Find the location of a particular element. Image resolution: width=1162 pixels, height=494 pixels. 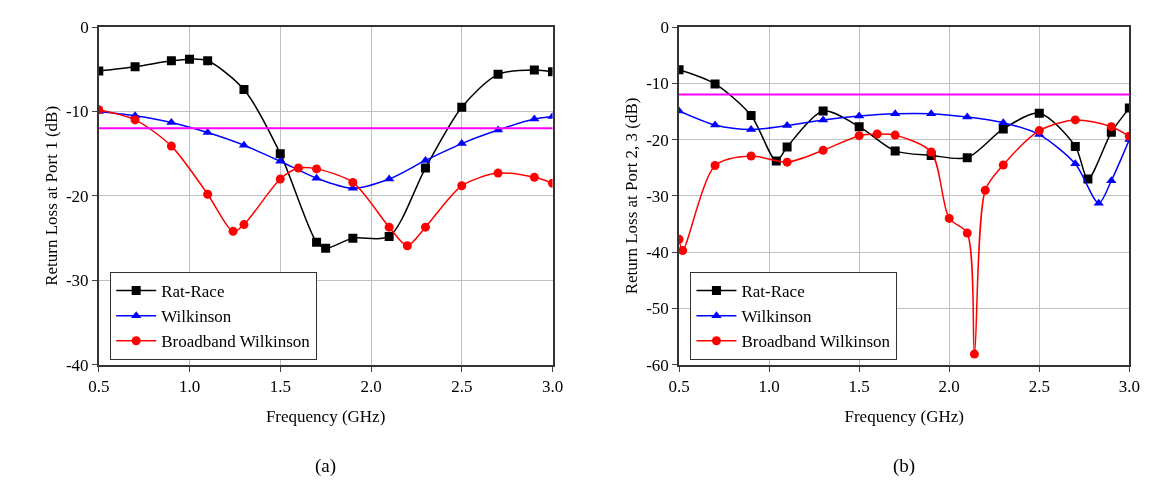

y-axis-title: Return Loss at Port 2, 3 (dB) is located at coordinates (632, 196).